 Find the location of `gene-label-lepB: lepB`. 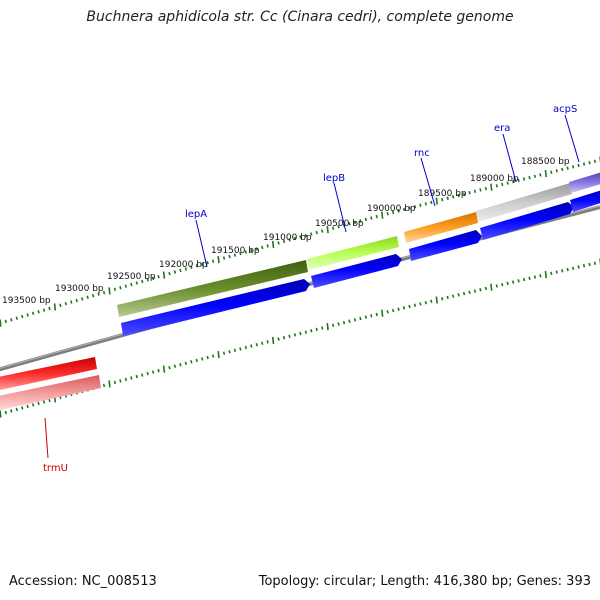

gene-label-lepB: lepB is located at coordinates (334, 178).